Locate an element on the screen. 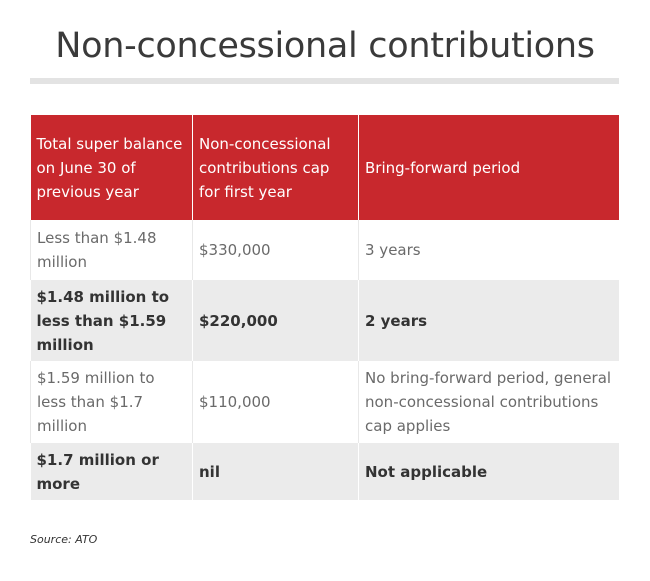  table-row: $1.7 million or more nil Not applicable is located at coordinates (324, 471).